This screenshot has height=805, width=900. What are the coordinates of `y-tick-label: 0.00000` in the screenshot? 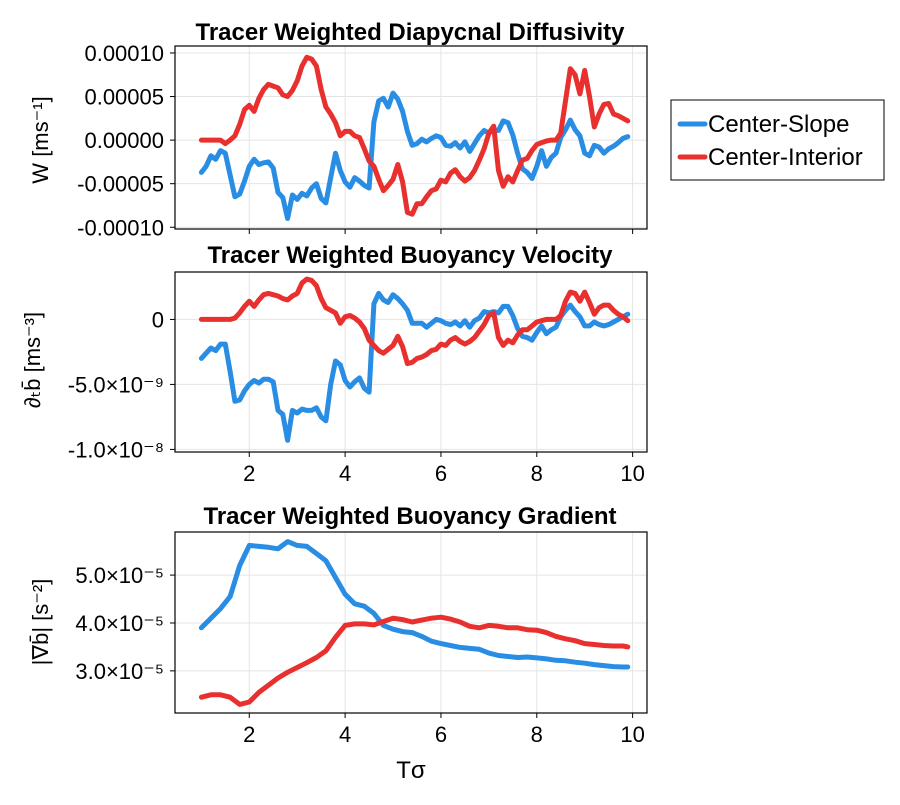 It's located at (124, 140).